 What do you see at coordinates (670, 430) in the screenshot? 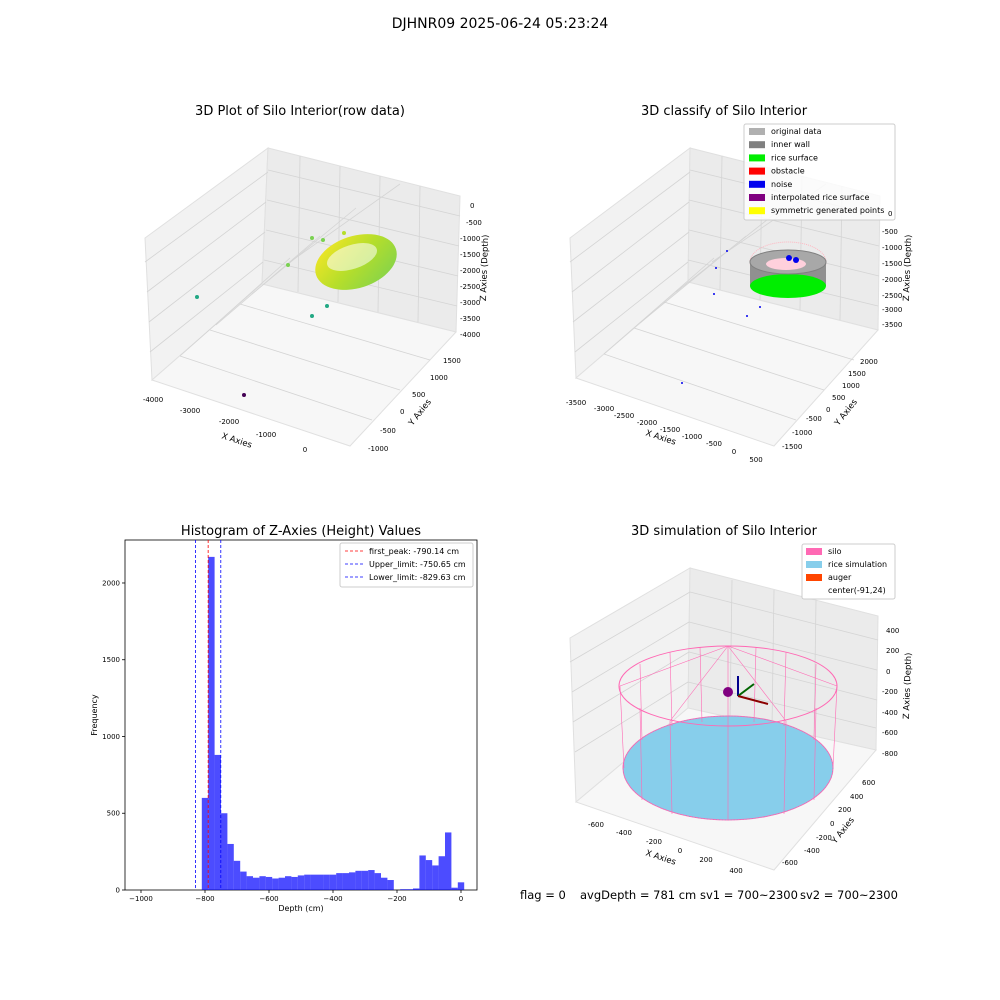
I see `plot2-x-tick: -1500` at bounding box center [670, 430].